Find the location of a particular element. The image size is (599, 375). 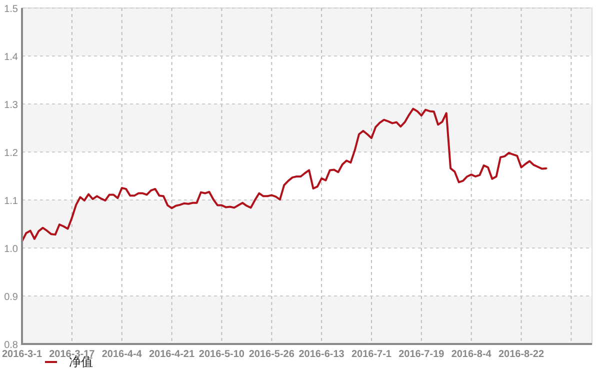

x-tick-label: 2016-3-1 is located at coordinates (22, 354).